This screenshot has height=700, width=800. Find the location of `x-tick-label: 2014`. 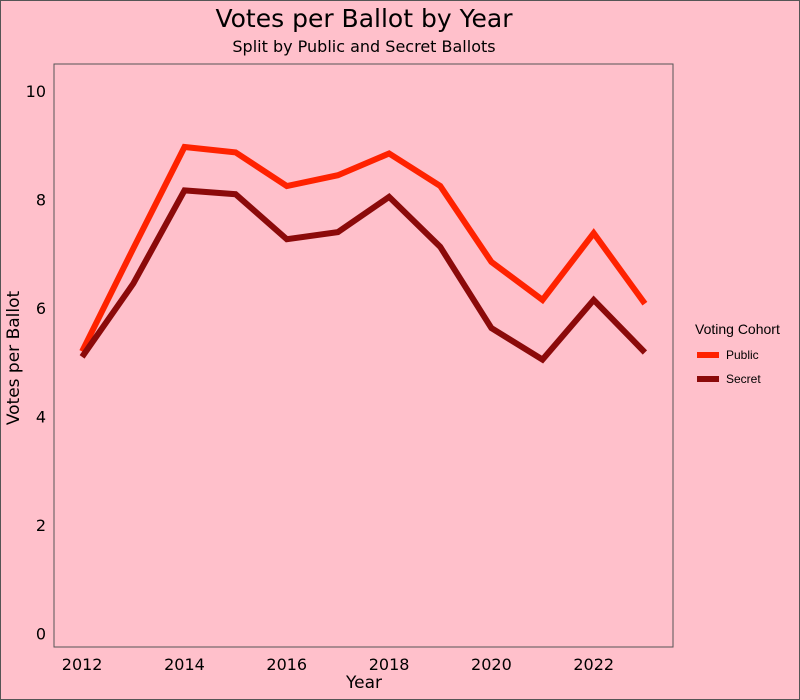

x-tick-label: 2014 is located at coordinates (184, 664).